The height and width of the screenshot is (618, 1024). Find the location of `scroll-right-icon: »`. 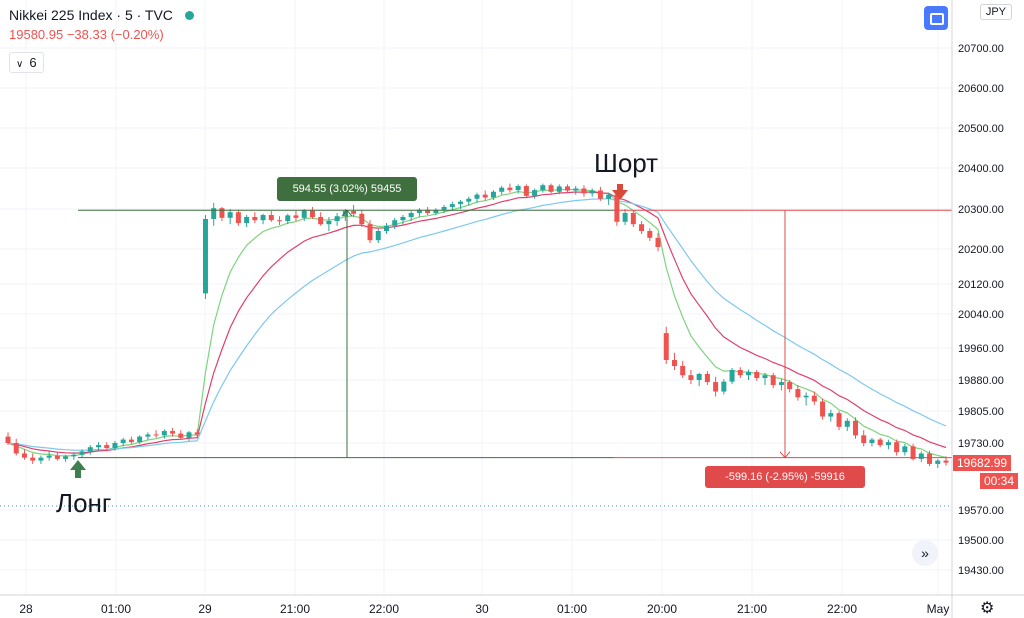

scroll-right-icon: » is located at coordinates (925, 553).